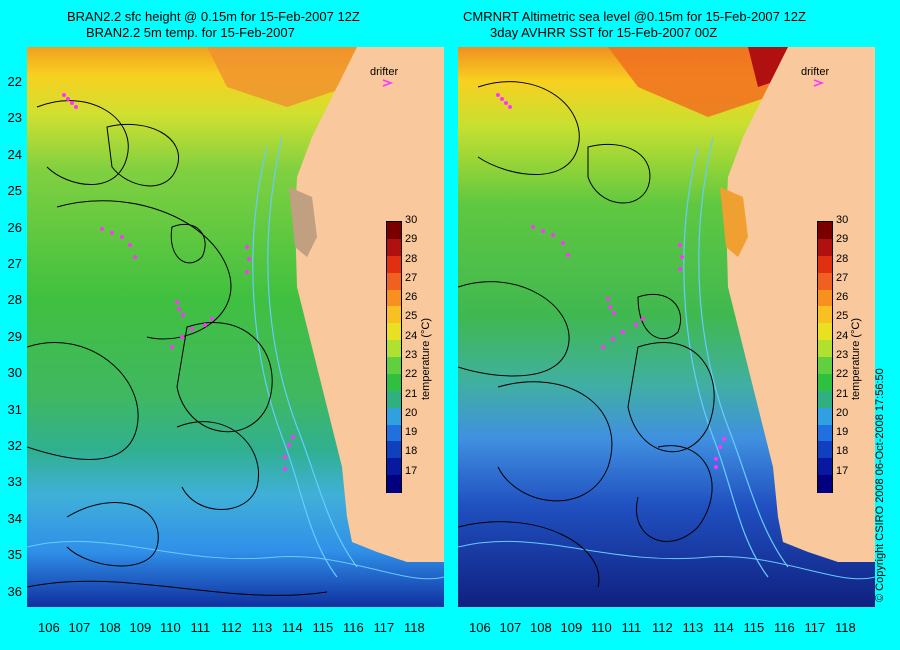  I want to click on right-colorbar, so click(825, 357).